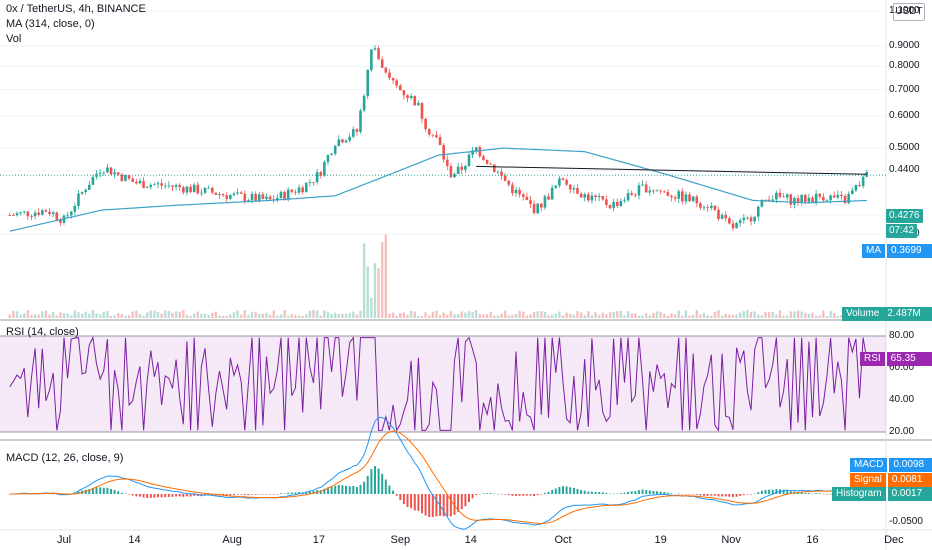 The height and width of the screenshot is (550, 932). Describe the element at coordinates (910, 465) in the screenshot. I see `macd-tag-value: 0.0098` at that location.